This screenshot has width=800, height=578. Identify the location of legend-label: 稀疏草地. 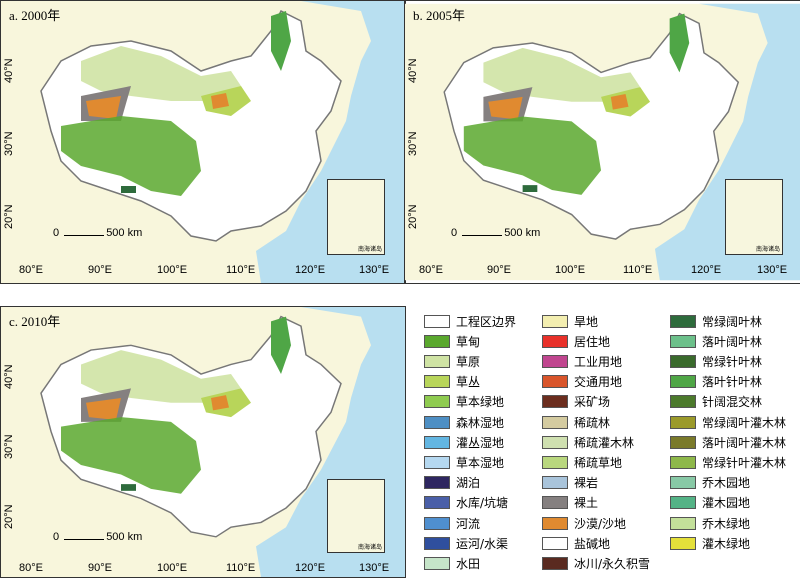
(598, 462).